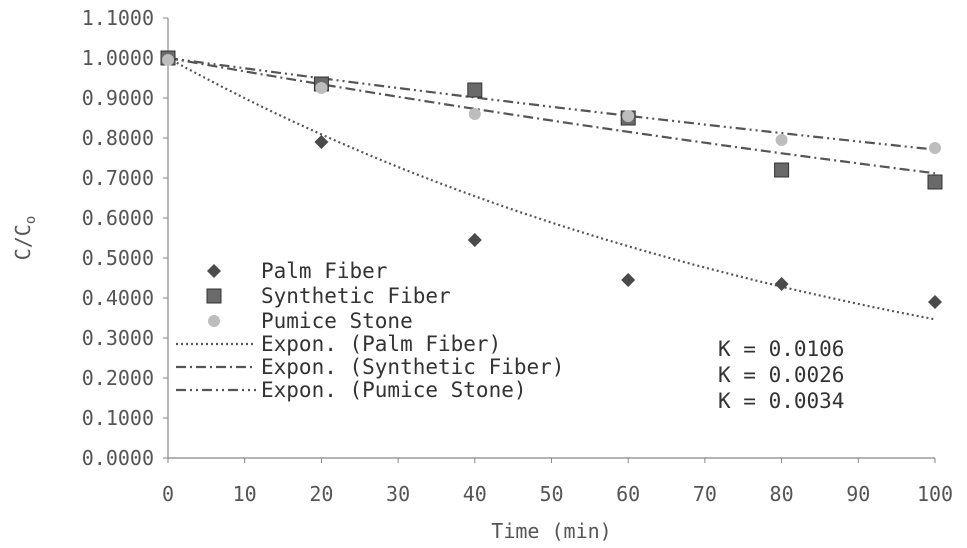 This screenshot has height=548, width=967. Describe the element at coordinates (781, 401) in the screenshot. I see `k-annotation: K = 0.0034` at that location.